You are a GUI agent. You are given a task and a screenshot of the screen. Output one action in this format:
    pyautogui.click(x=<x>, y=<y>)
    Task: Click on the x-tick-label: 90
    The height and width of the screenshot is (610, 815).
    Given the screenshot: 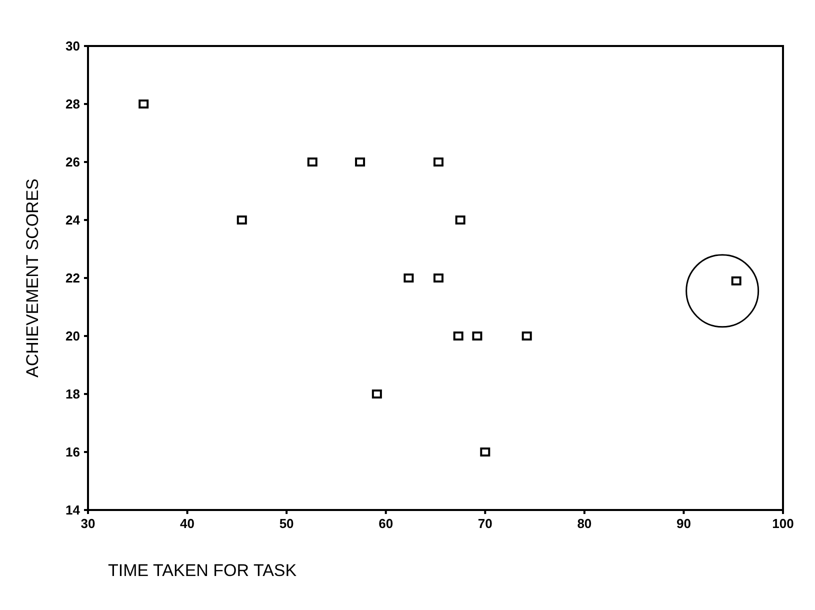 What is the action you would take?
    pyautogui.click(x=683, y=523)
    